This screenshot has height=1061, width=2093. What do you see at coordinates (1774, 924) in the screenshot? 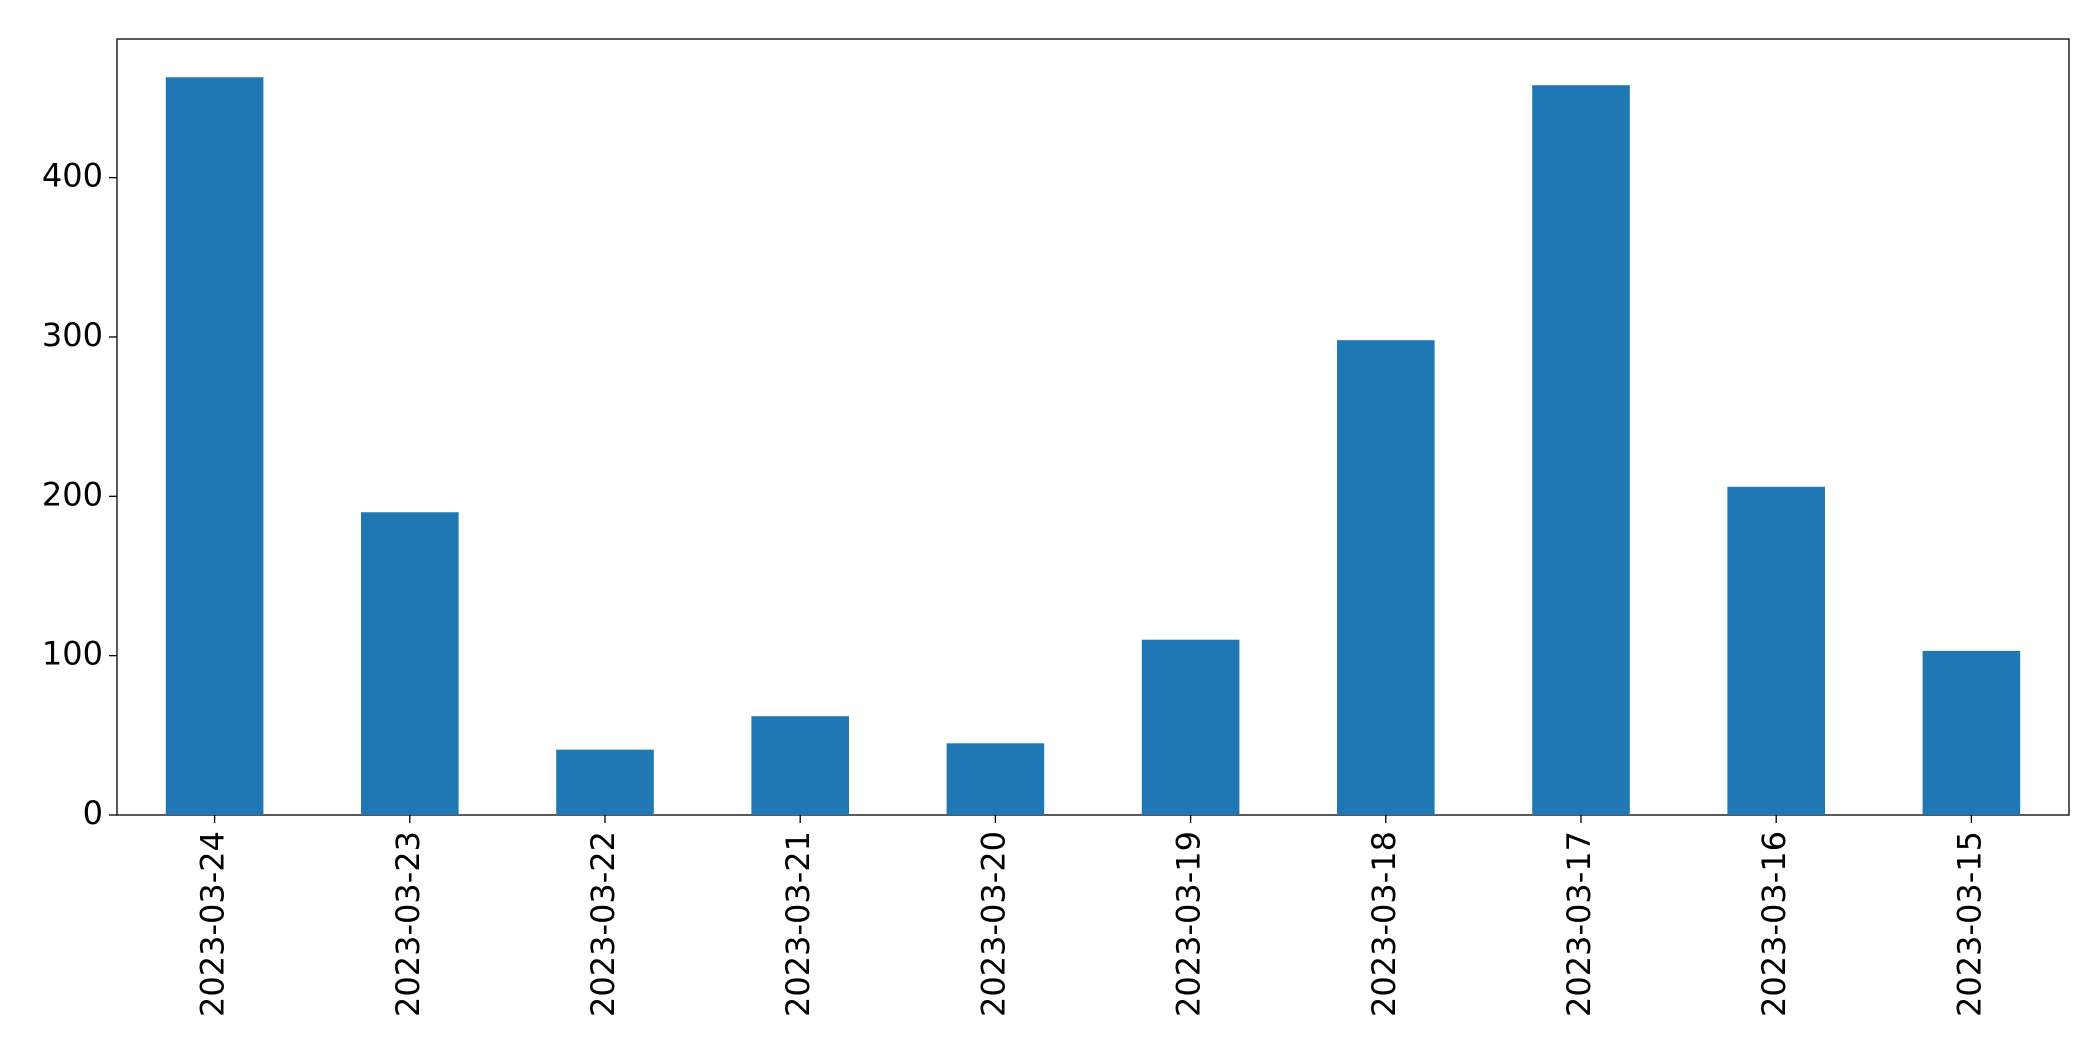
I see `x-tick-label: 2023-03-16` at bounding box center [1774, 924].